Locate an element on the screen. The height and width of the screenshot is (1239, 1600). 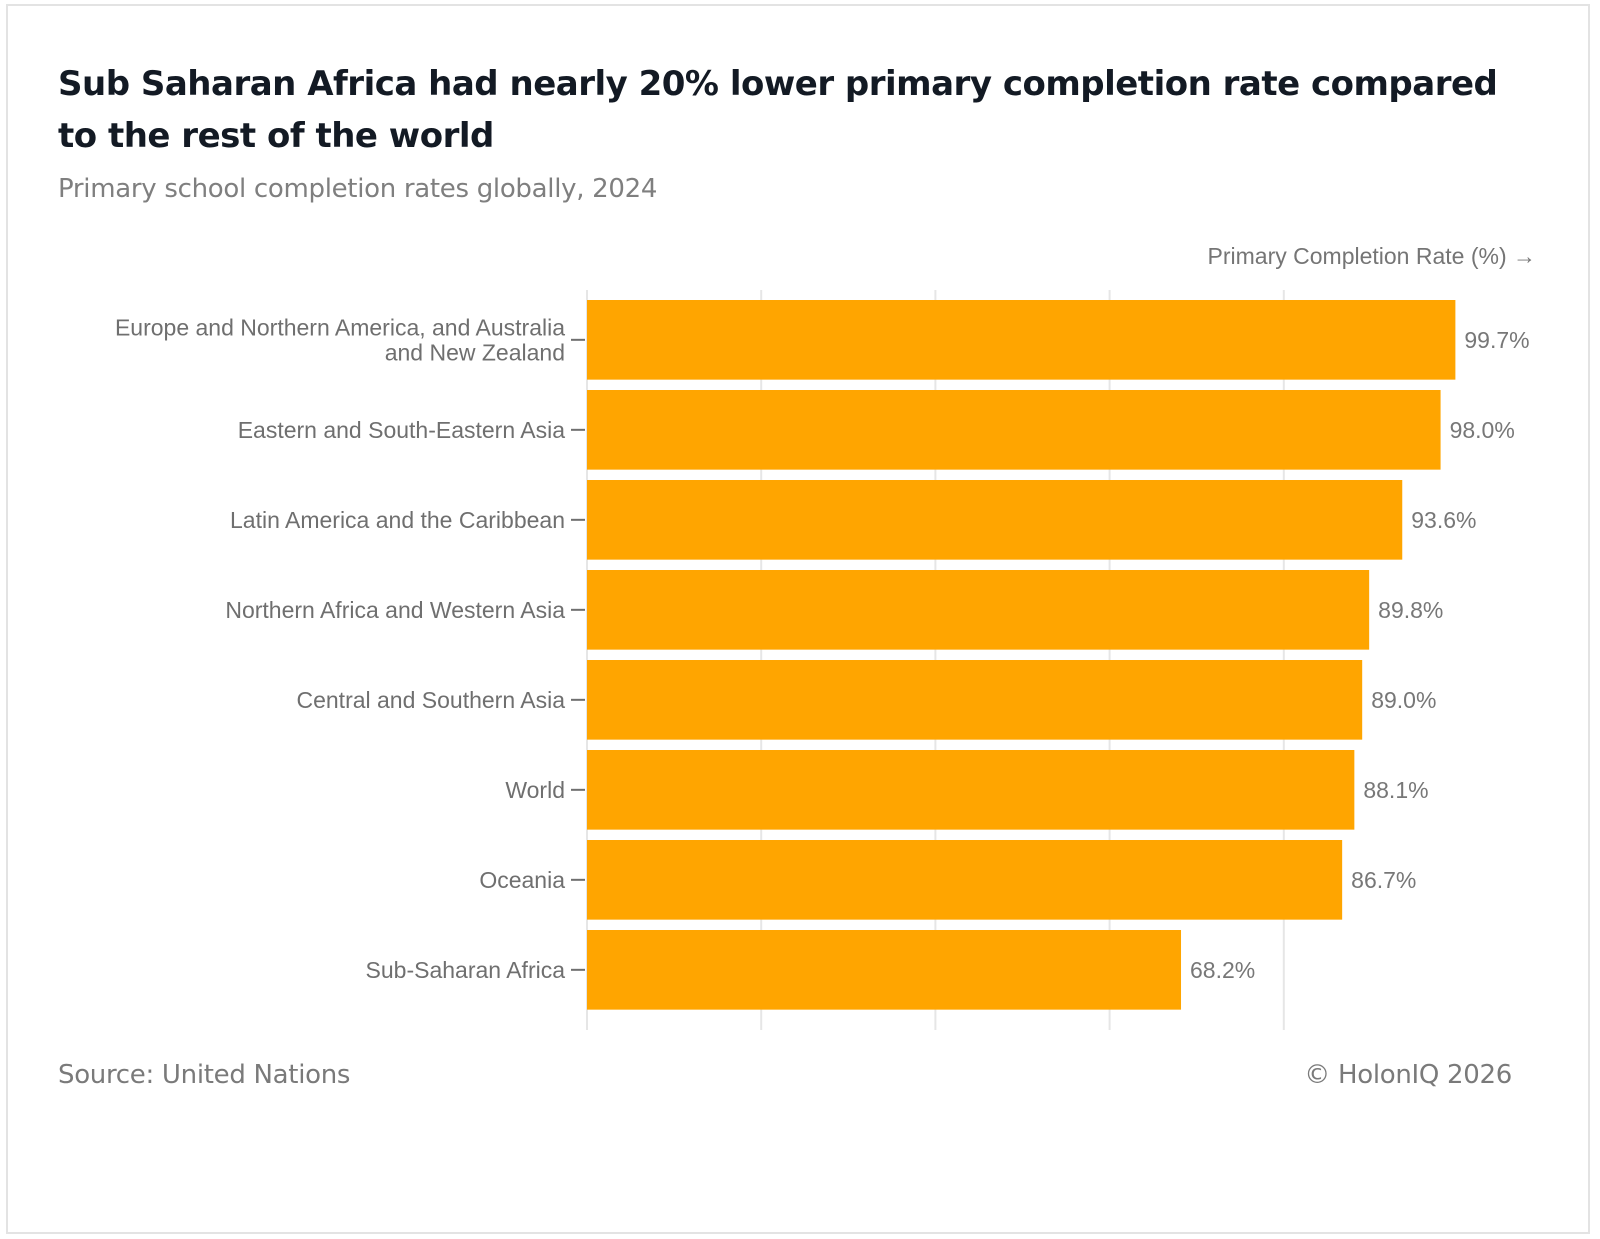
category-label: Sub-Saharan Africa is located at coordinates (466, 970).